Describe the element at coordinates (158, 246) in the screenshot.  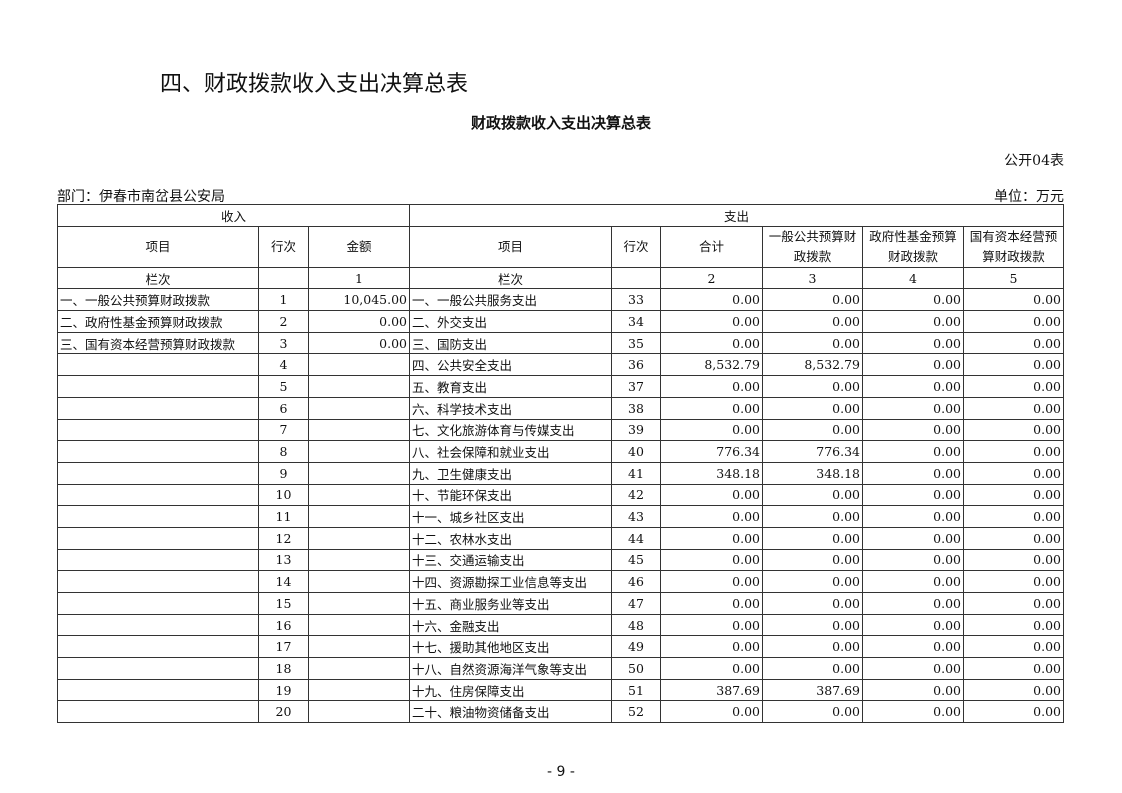
I see `col-item: 项目` at that location.